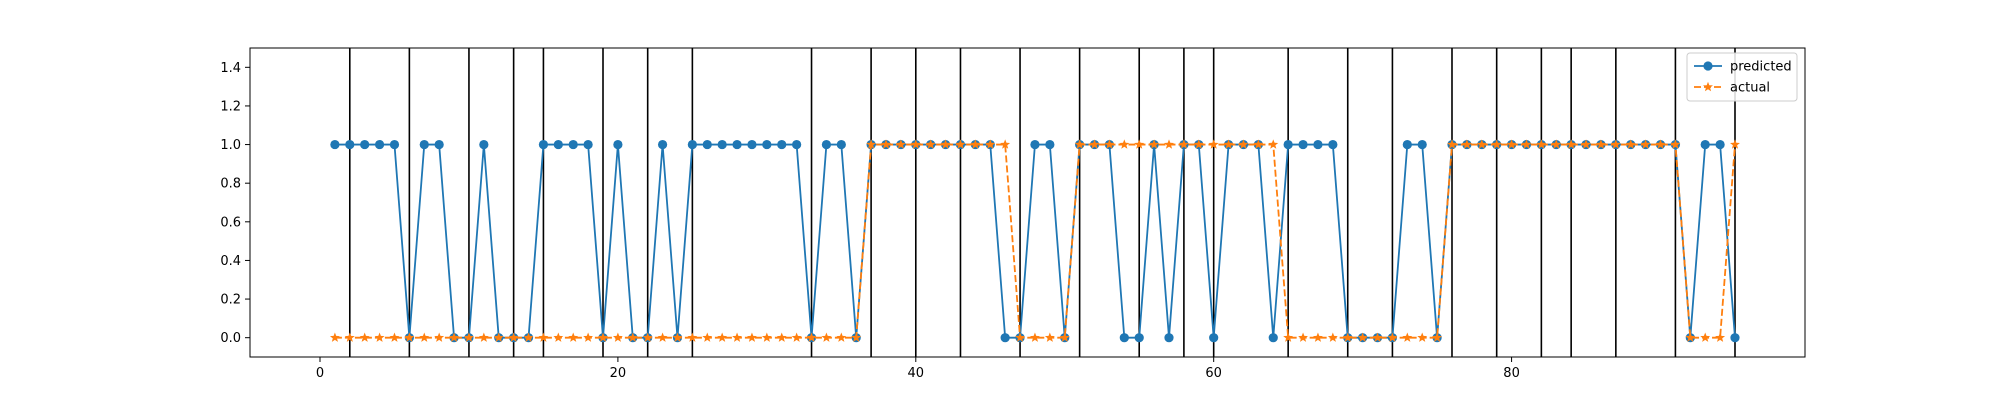  I want to click on y-tick-label-3: 0.6, so click(230, 222).